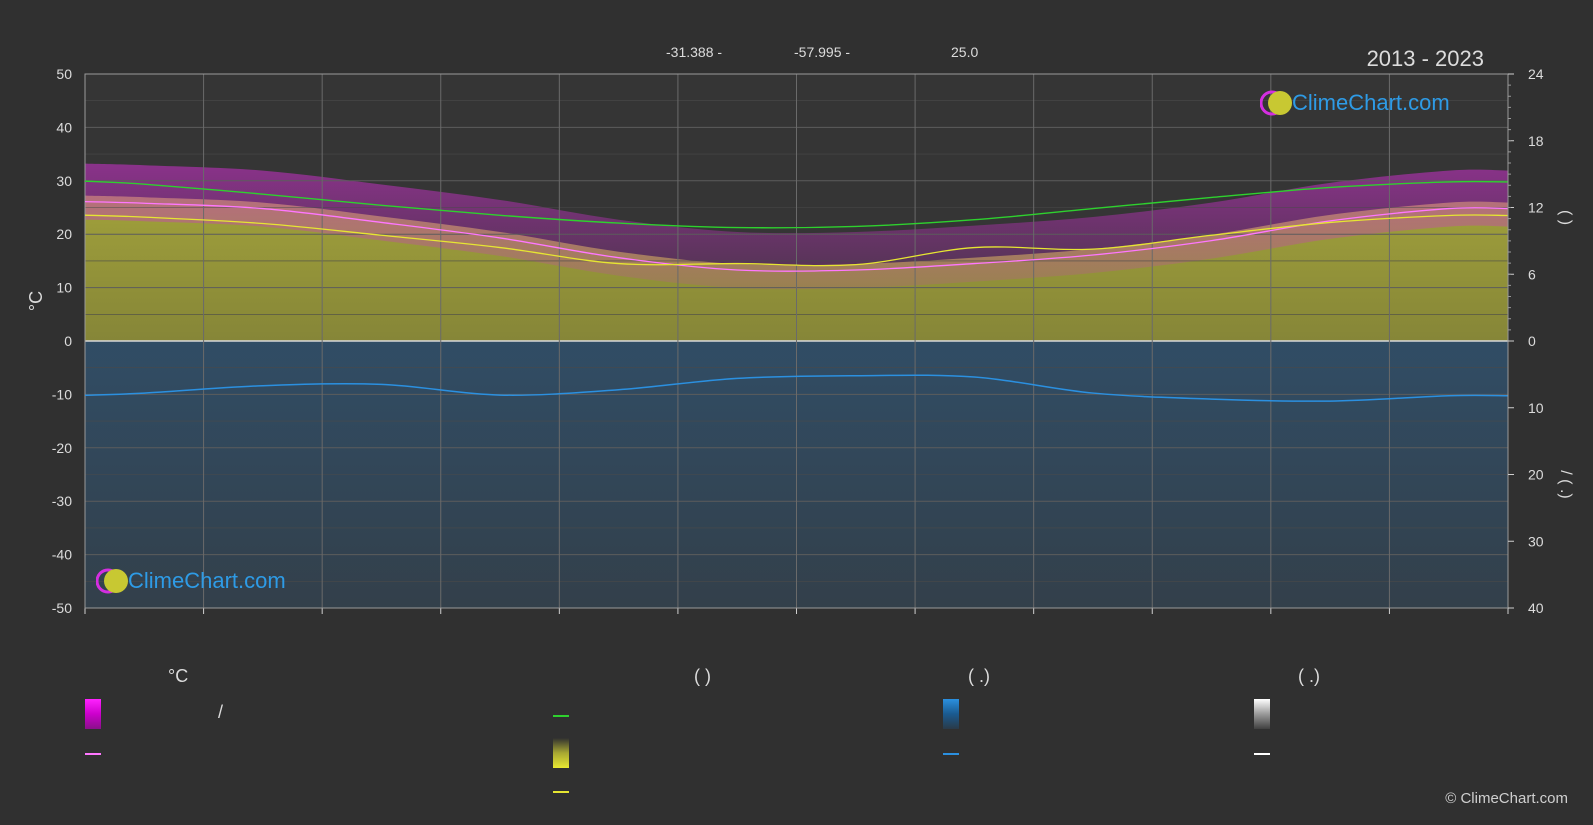 Image resolution: width=1593 pixels, height=825 pixels. Describe the element at coordinates (1536, 475) in the screenshot. I see `right-bottom-tick-label: 20` at that location.